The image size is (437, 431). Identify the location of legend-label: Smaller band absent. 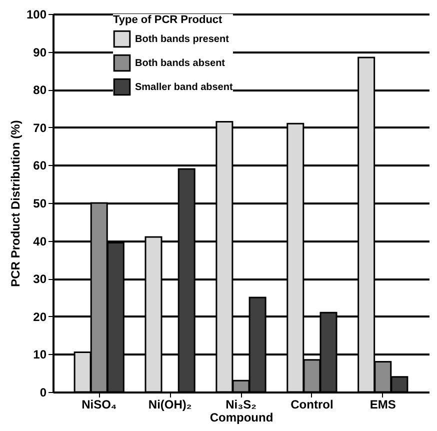
(184, 87).